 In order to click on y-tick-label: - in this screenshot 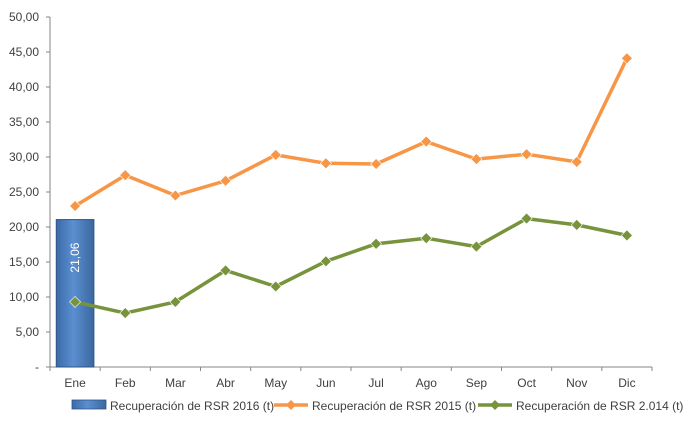, I will do `click(37, 367)`.